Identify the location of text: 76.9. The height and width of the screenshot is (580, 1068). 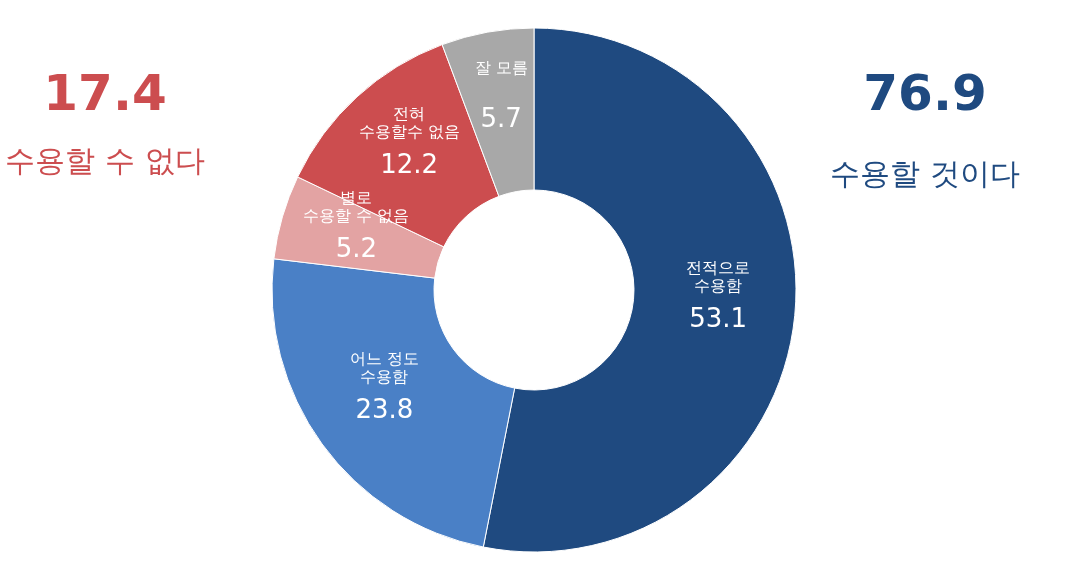
(925, 93).